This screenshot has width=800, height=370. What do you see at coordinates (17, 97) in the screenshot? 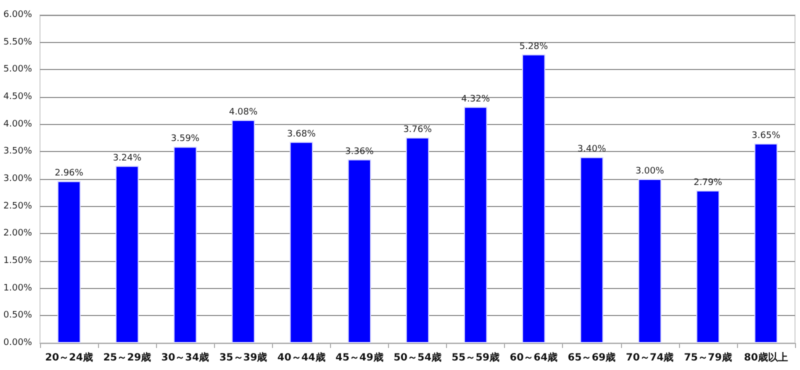
I see `y-tick-label: 4.50%` at bounding box center [17, 97].